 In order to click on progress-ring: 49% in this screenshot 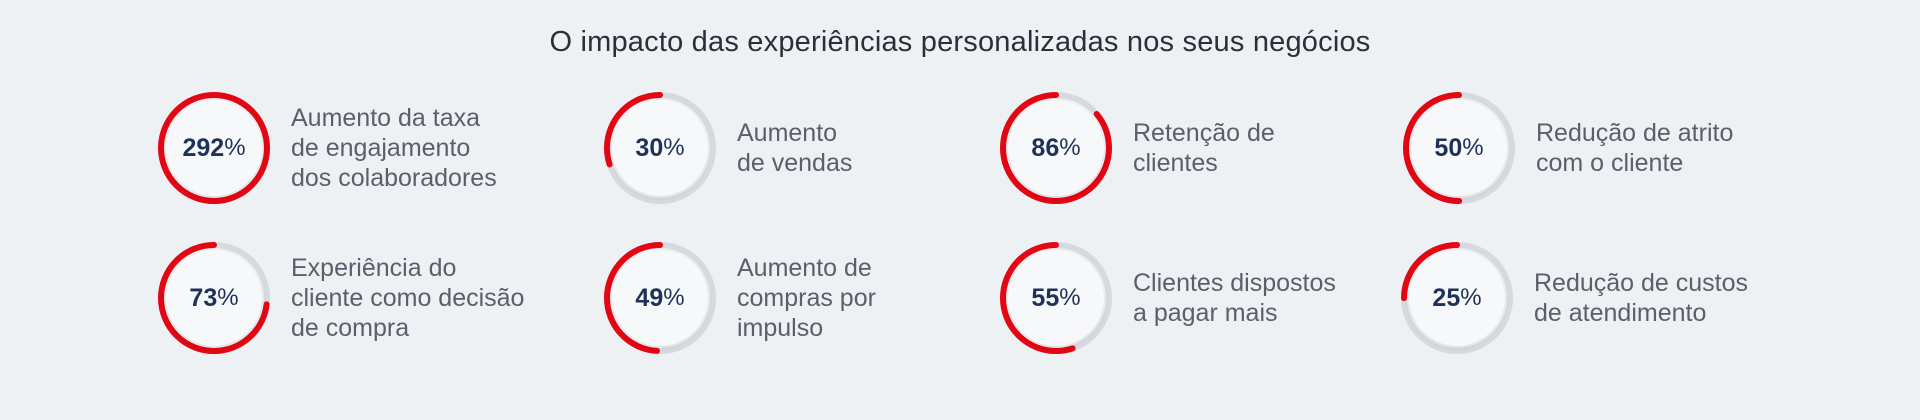, I will do `click(660, 298)`.